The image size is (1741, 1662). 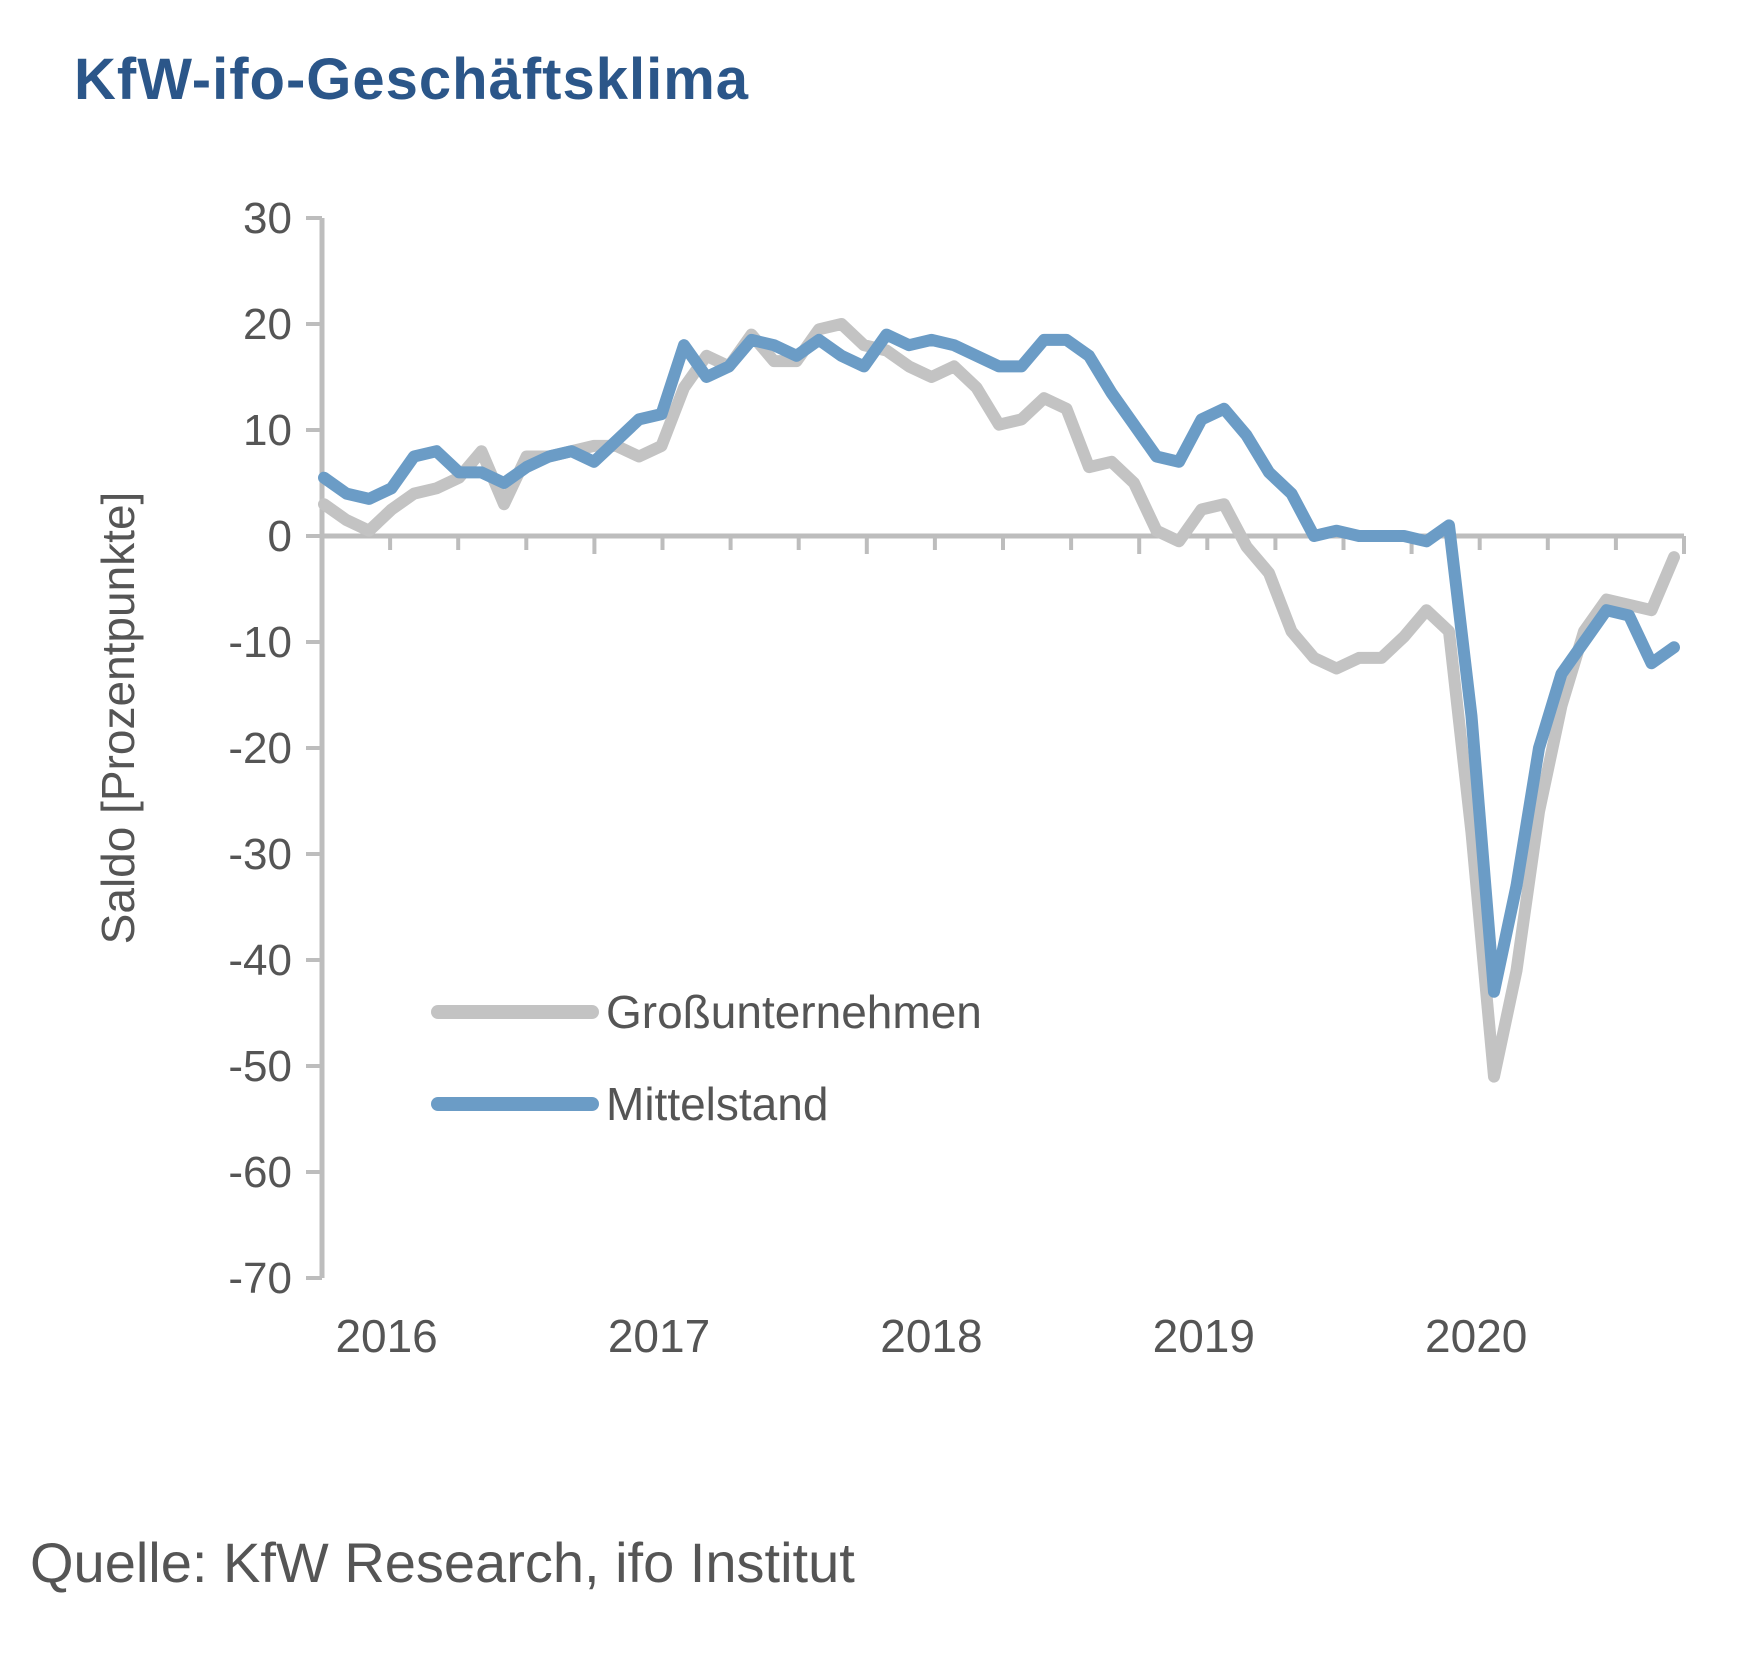 I want to click on legend: Großunternehmen Mittelstand, so click(x=706, y=1058).